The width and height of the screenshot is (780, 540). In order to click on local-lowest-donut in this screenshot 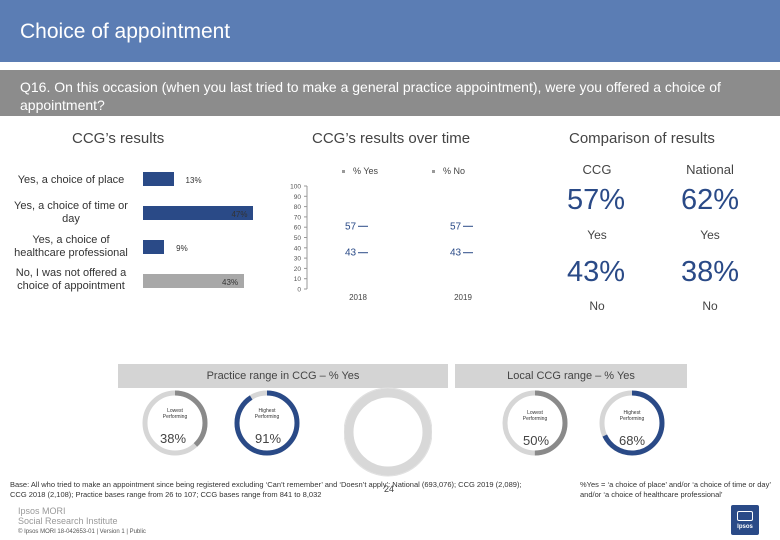, I will do `click(535, 423)`.